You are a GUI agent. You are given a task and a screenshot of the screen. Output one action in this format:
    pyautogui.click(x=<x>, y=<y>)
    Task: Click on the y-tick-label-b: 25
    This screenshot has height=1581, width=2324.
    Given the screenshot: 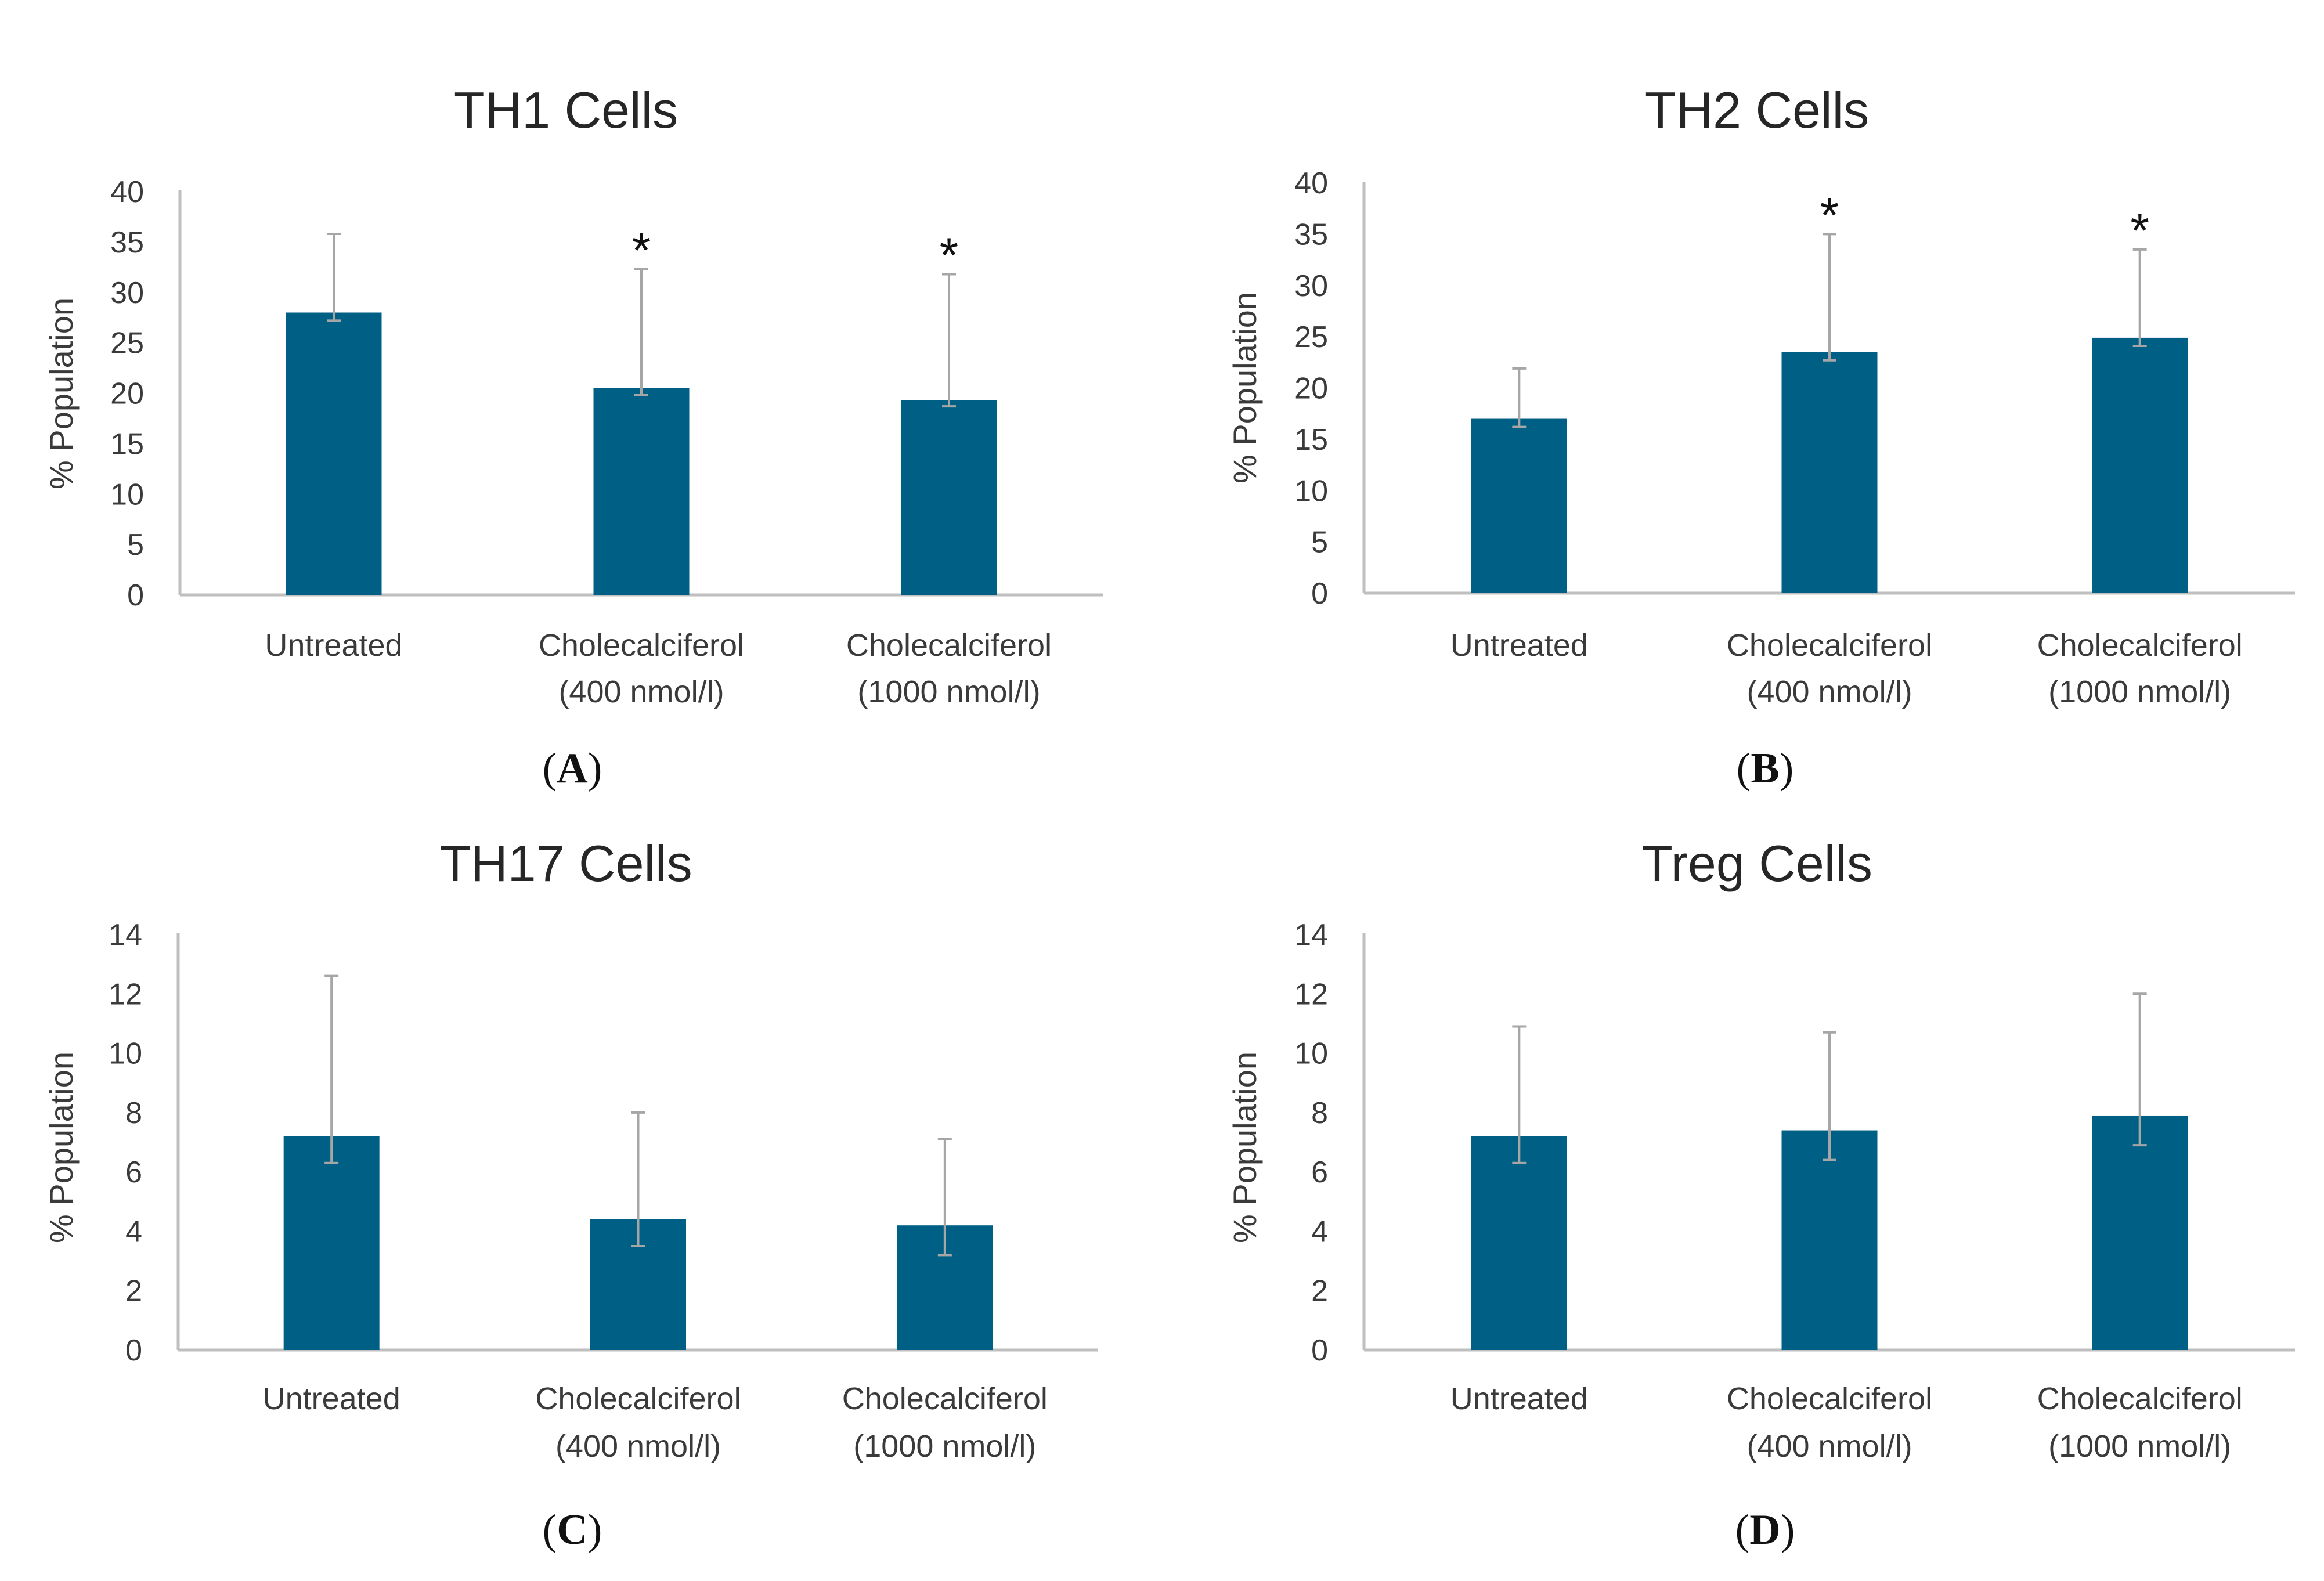 What is the action you would take?
    pyautogui.click(x=1311, y=337)
    